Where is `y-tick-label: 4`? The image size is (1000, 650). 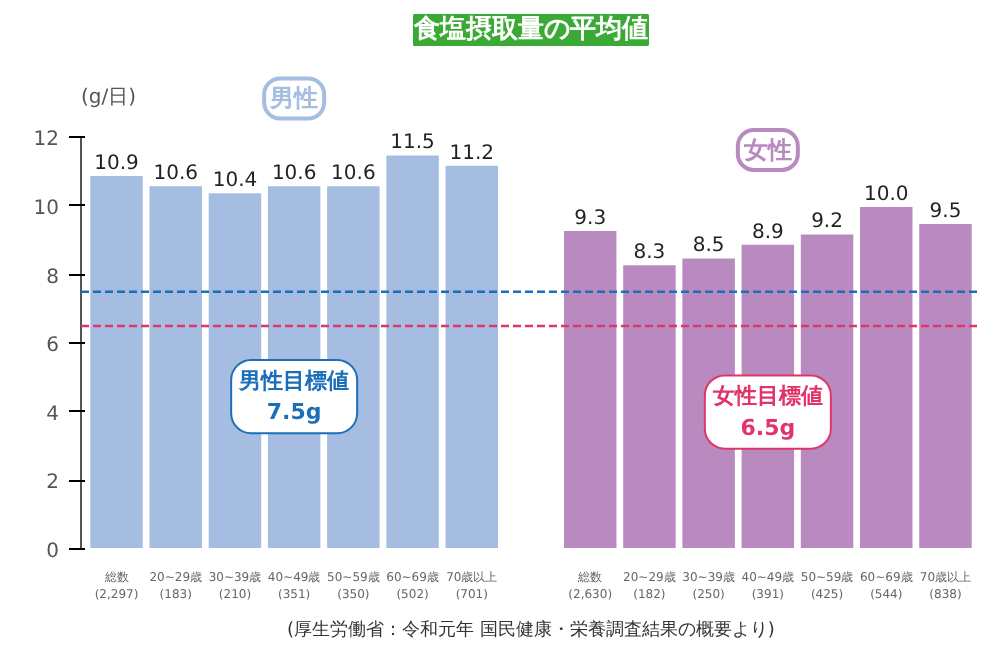 y-tick-label: 4 is located at coordinates (53, 414).